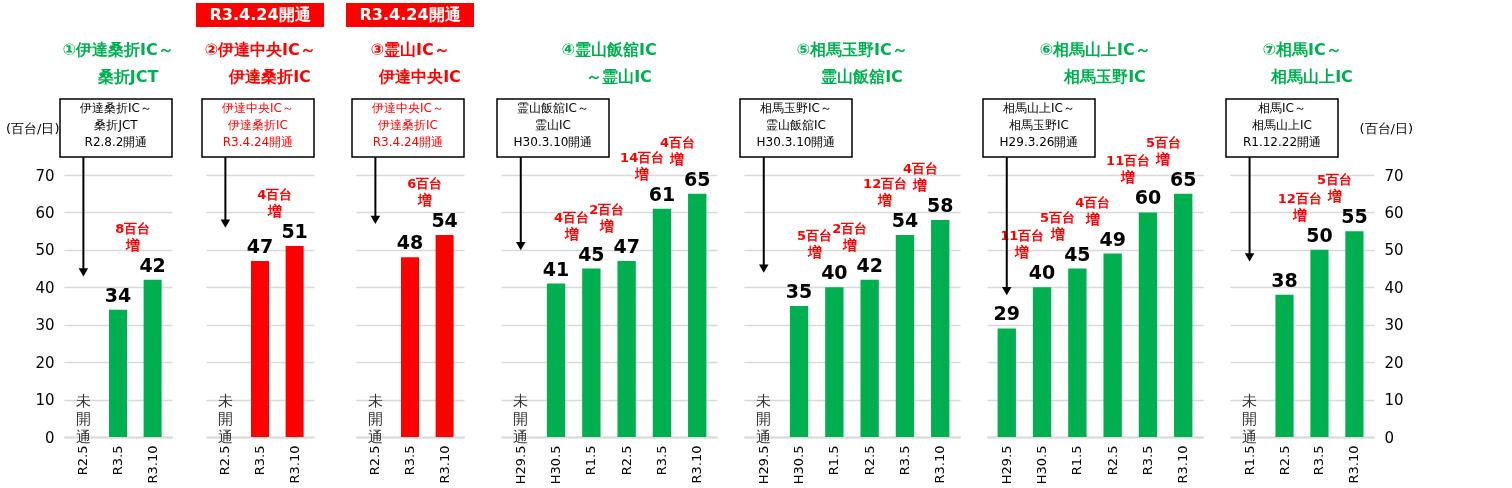  I want to click on data-label: 35, so click(799, 291).